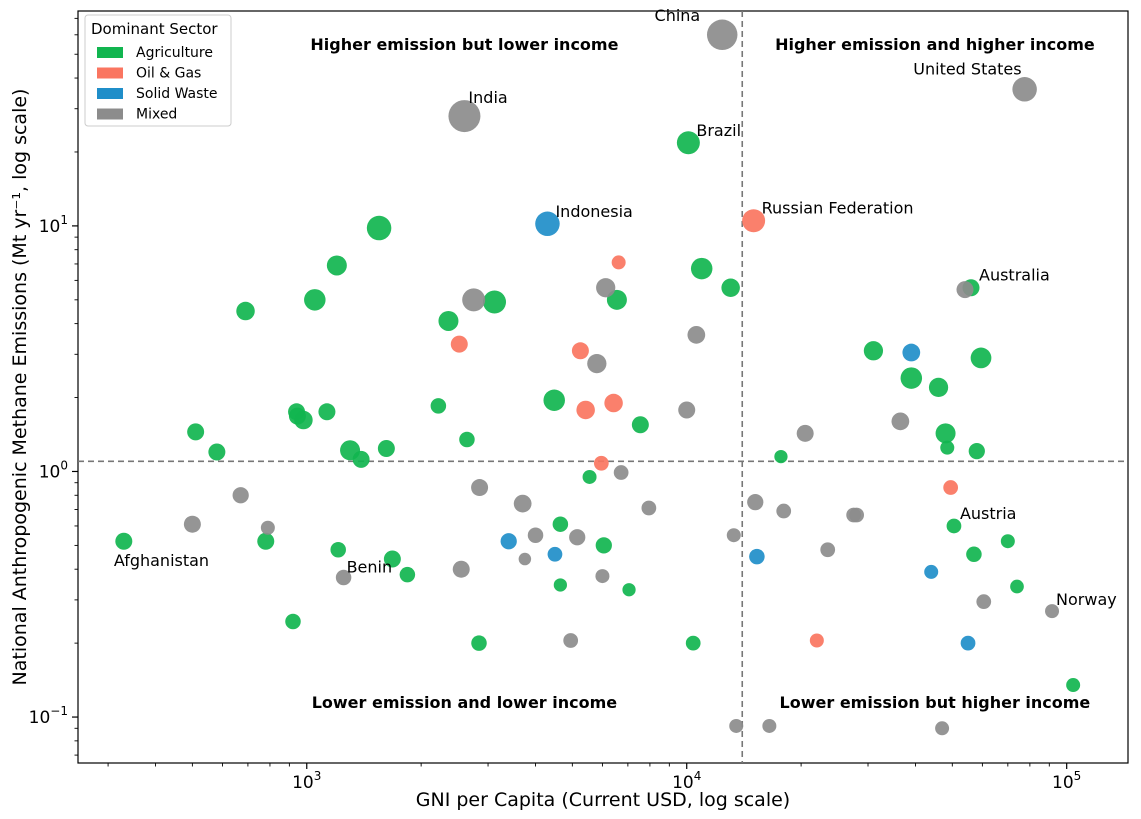 The width and height of the screenshot is (1141, 819). I want to click on x-axis-label: GNI per Capita (Current USD, log scale), so click(603, 800).